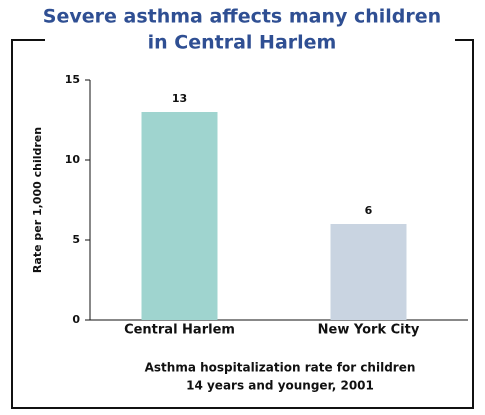 This screenshot has height=415, width=485. What do you see at coordinates (179, 330) in the screenshot?
I see `x-tick-label: Central Harlem` at bounding box center [179, 330].